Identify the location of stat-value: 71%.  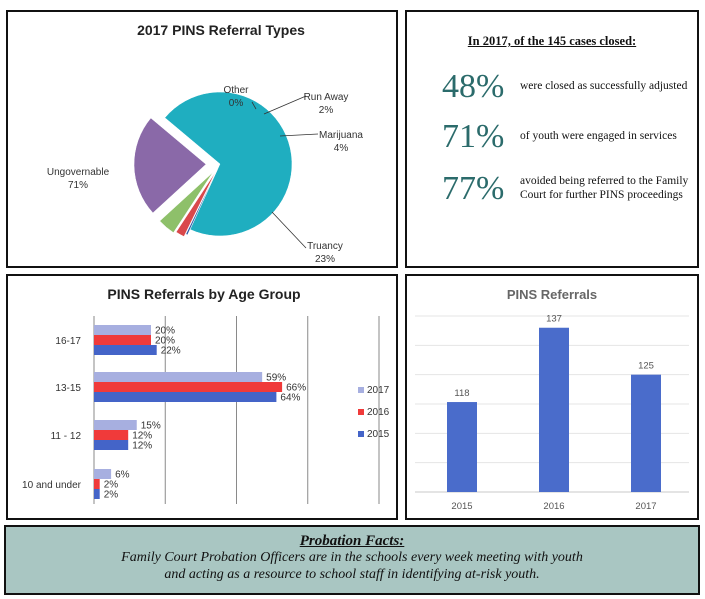
(473, 136).